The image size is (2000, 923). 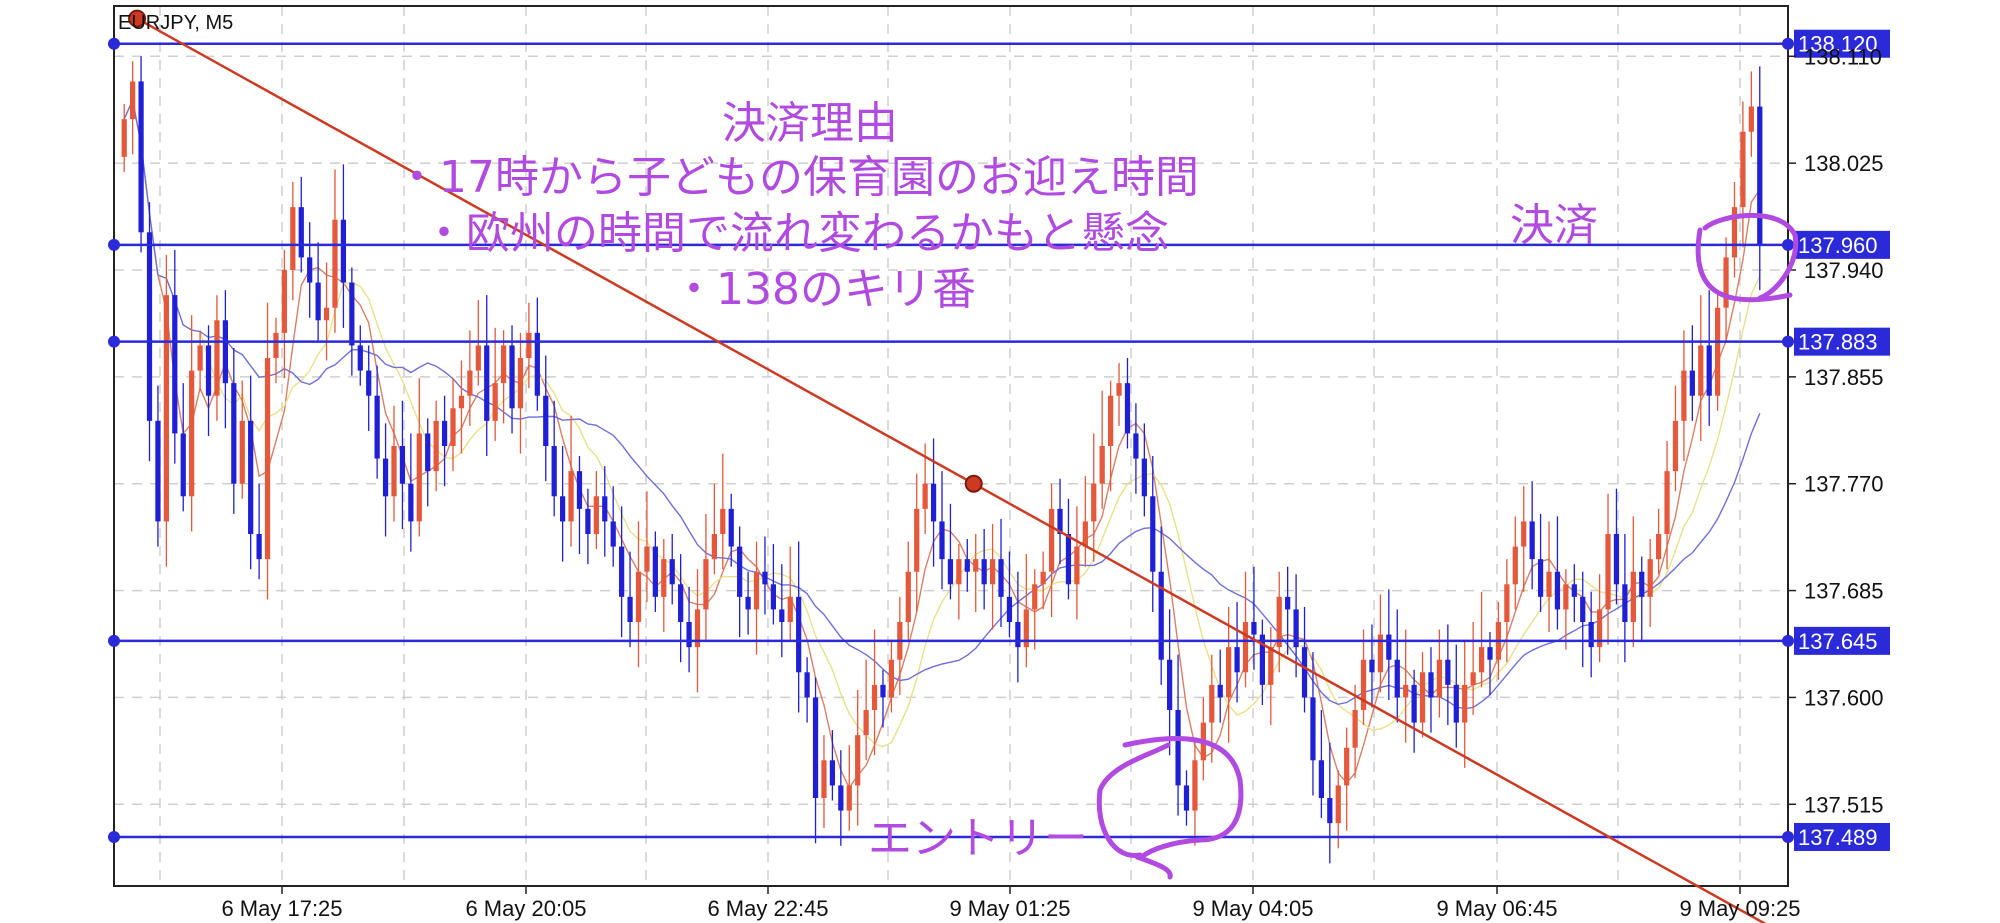 I want to click on exit-reason-2: ・欧州の時間で流れ変わるかもと懸念, so click(x=795, y=233).